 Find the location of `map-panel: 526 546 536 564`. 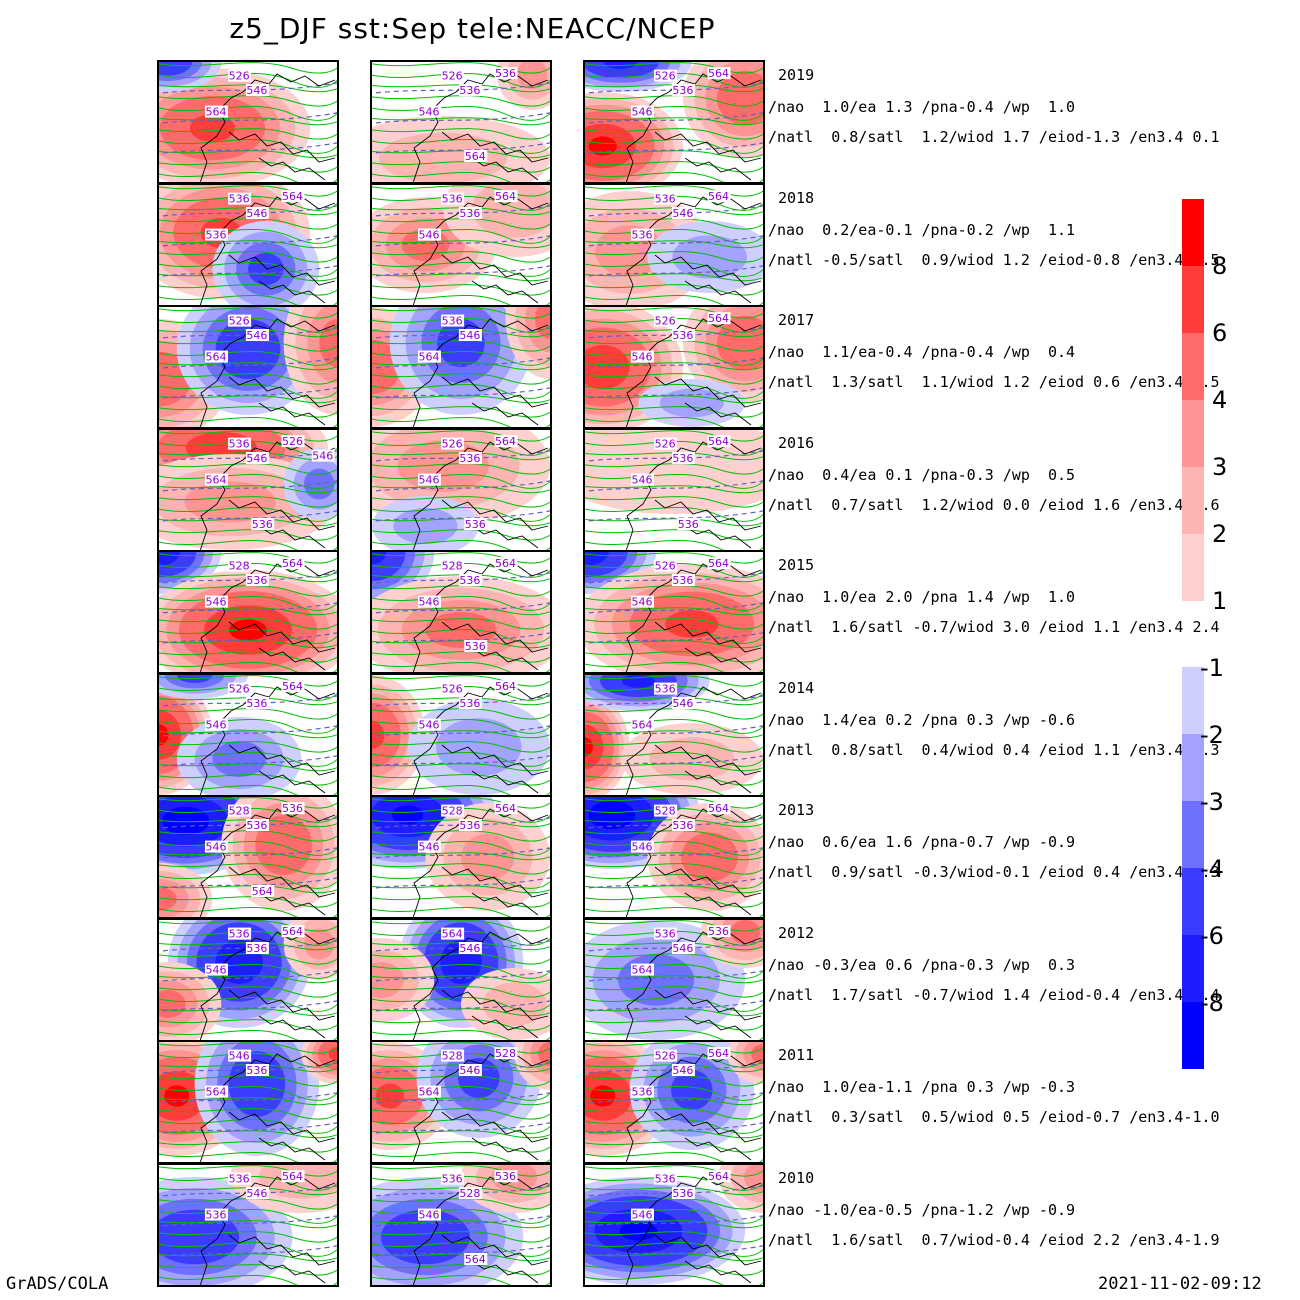

map-panel: 526 546 536 564 is located at coordinates (674, 1102).